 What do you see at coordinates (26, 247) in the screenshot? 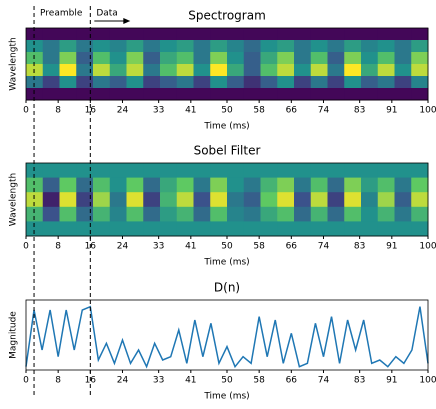
I see `x-tick-label: 0` at bounding box center [26, 247].